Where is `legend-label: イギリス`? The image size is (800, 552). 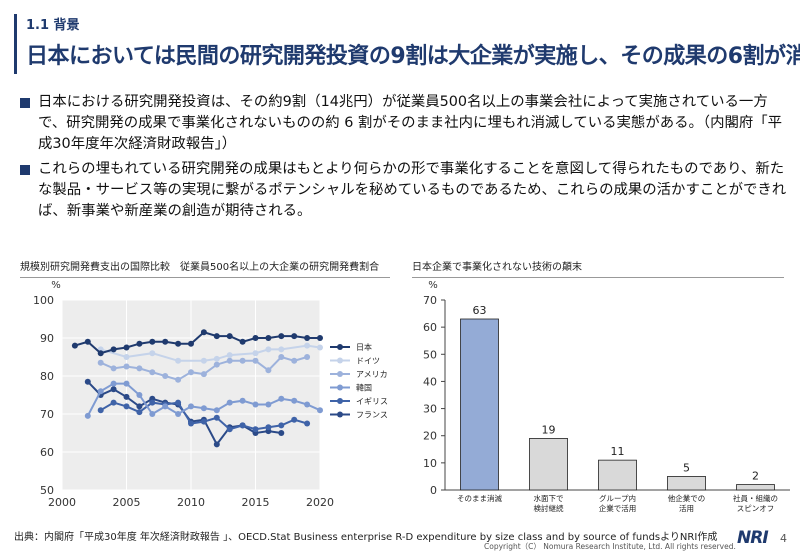 legend-label: イギリス is located at coordinates (372, 401).